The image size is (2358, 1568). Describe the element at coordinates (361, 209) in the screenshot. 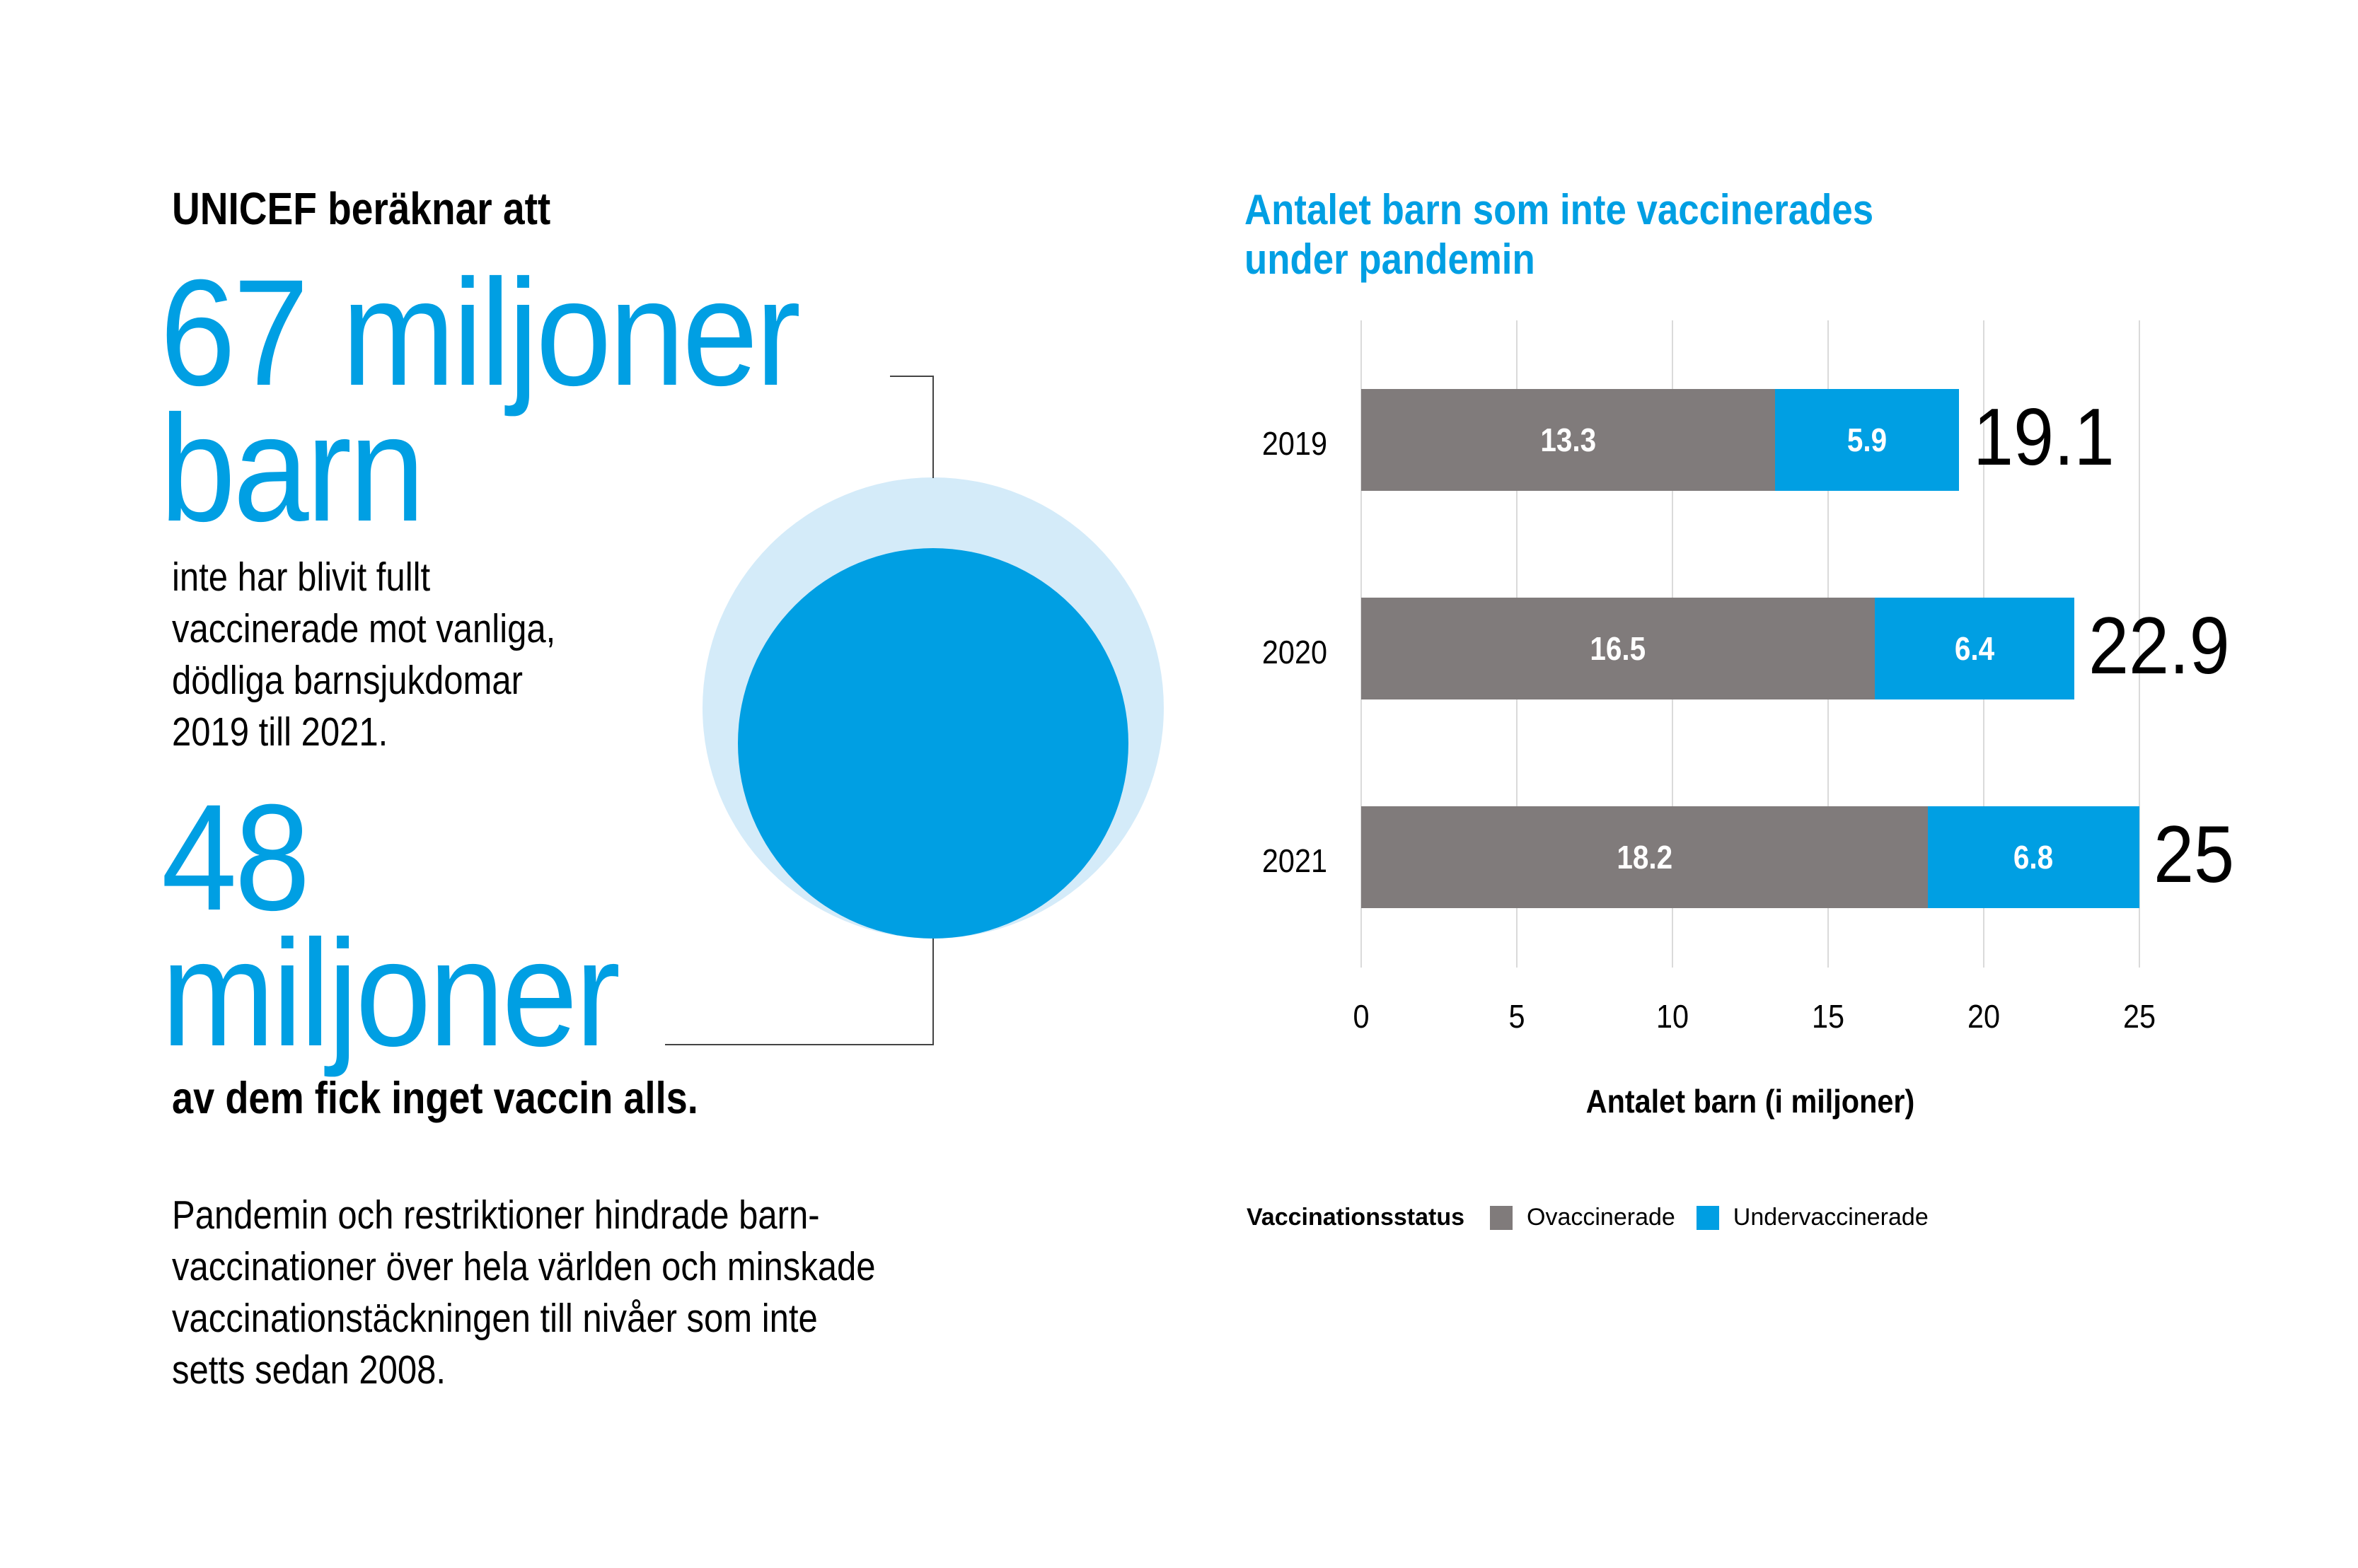

I see `intro-heading: UNICEF beräknar att` at that location.